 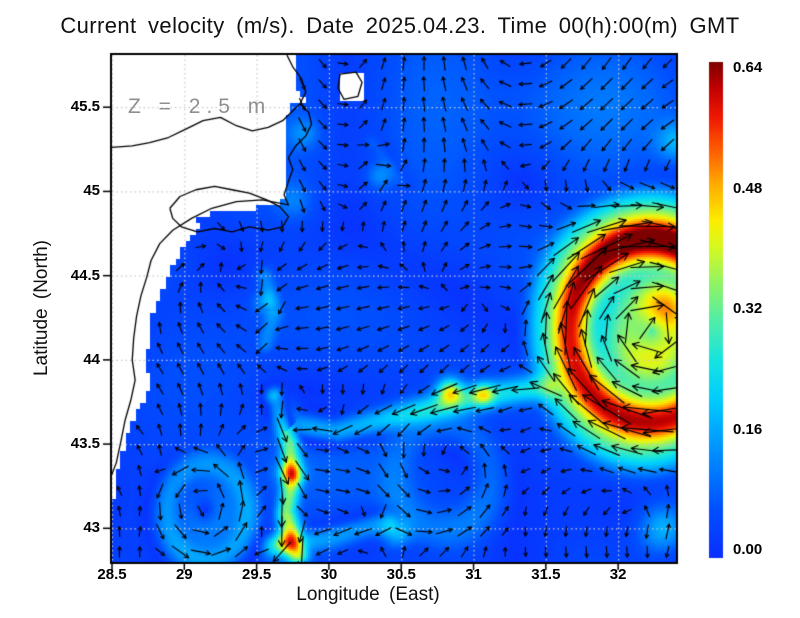 I want to click on colorbar-tick-label: 0.64, so click(x=748, y=67).